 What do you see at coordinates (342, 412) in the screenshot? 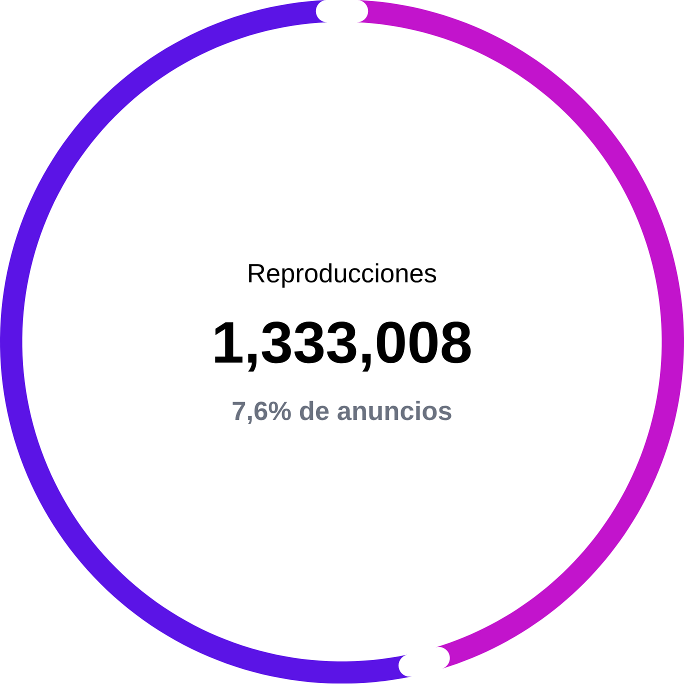
I see `text: 7,6% de anuncios` at bounding box center [342, 412].